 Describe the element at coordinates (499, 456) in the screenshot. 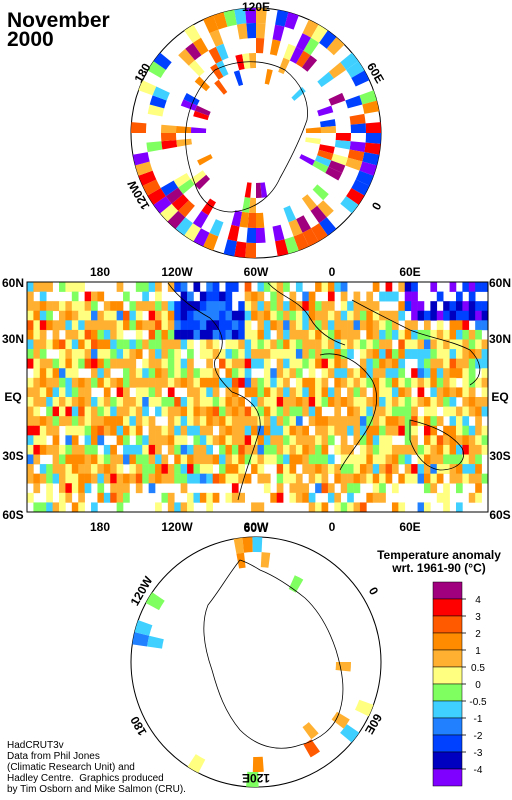

I see `lat-label-right: 30S` at that location.